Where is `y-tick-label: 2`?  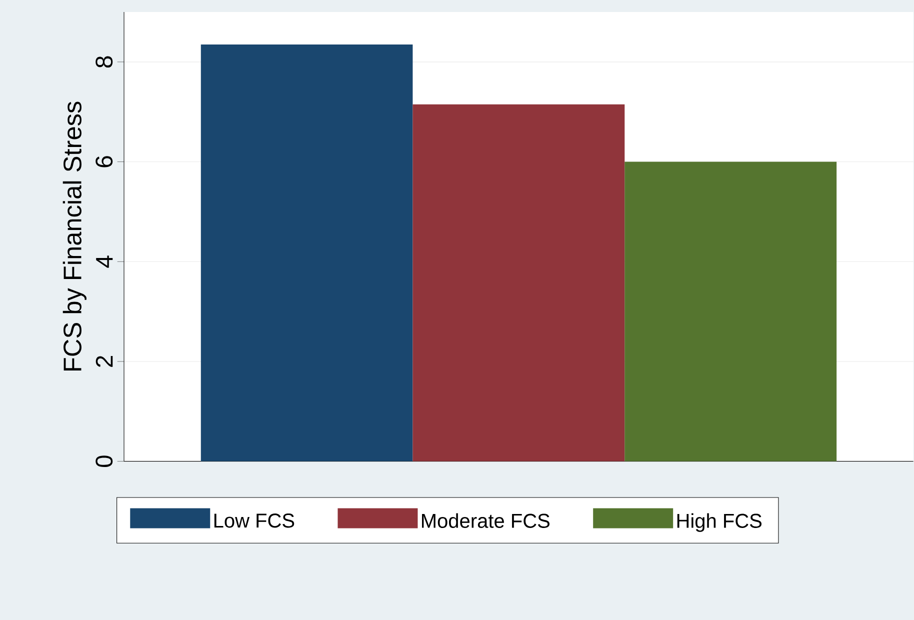 y-tick-label: 2 is located at coordinates (104, 361).